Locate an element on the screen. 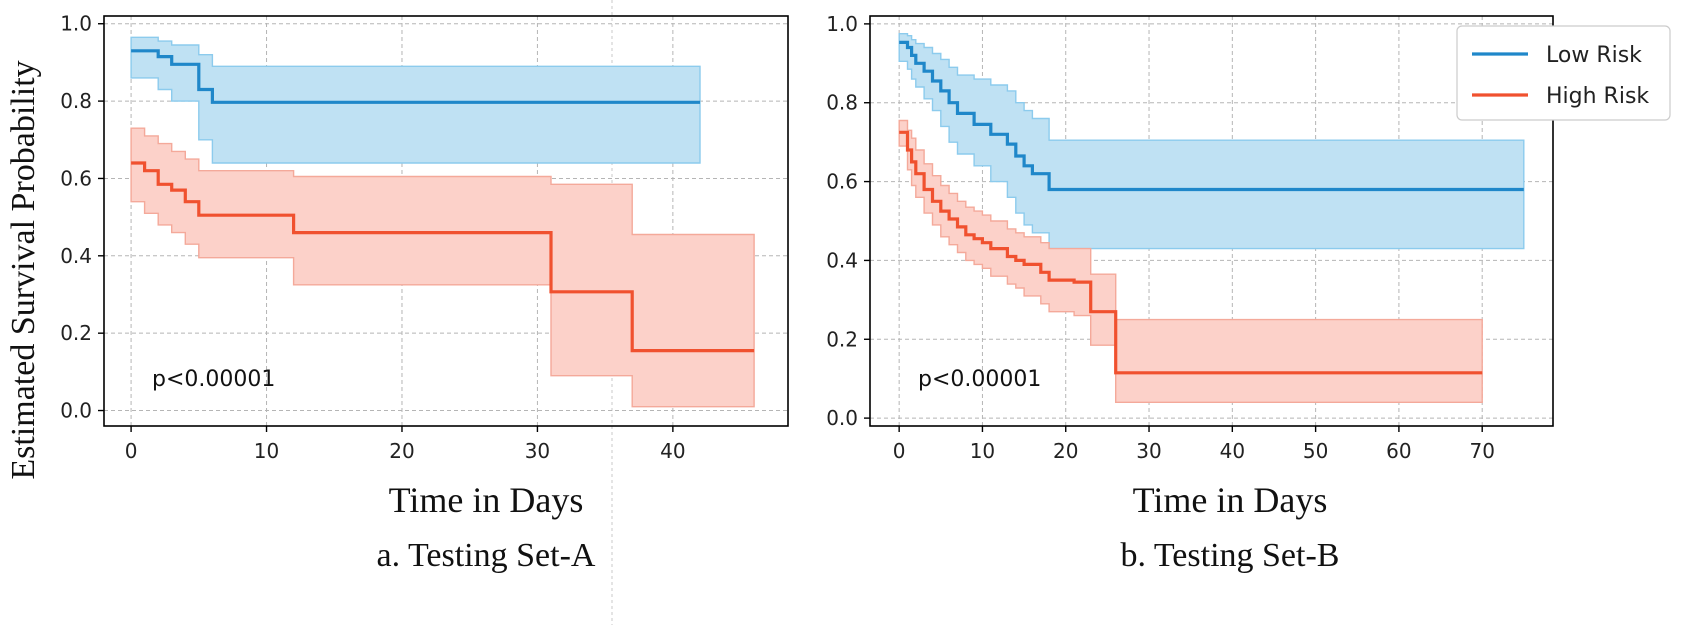 This screenshot has height=625, width=1701. x-tick-label-a-2: 20 is located at coordinates (401, 451).